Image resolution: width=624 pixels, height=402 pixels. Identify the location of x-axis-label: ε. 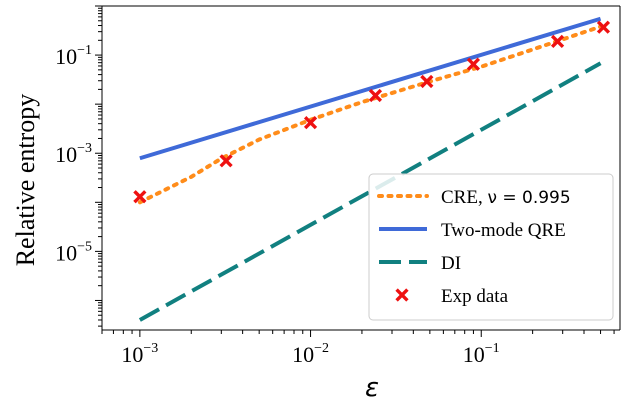
(372, 387).